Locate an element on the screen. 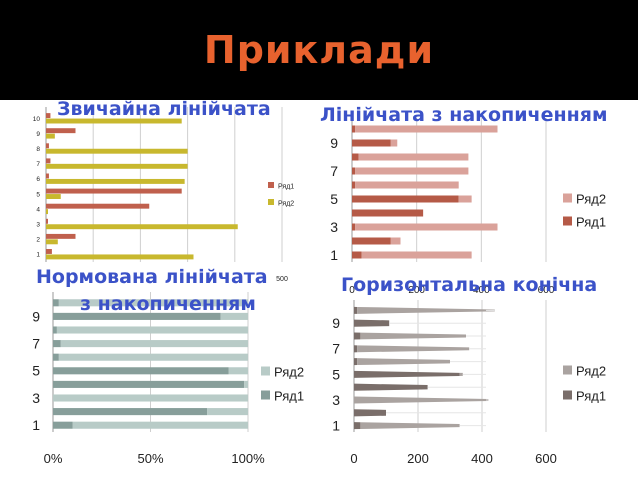  cone-Ряд1-10 is located at coordinates (356, 310).